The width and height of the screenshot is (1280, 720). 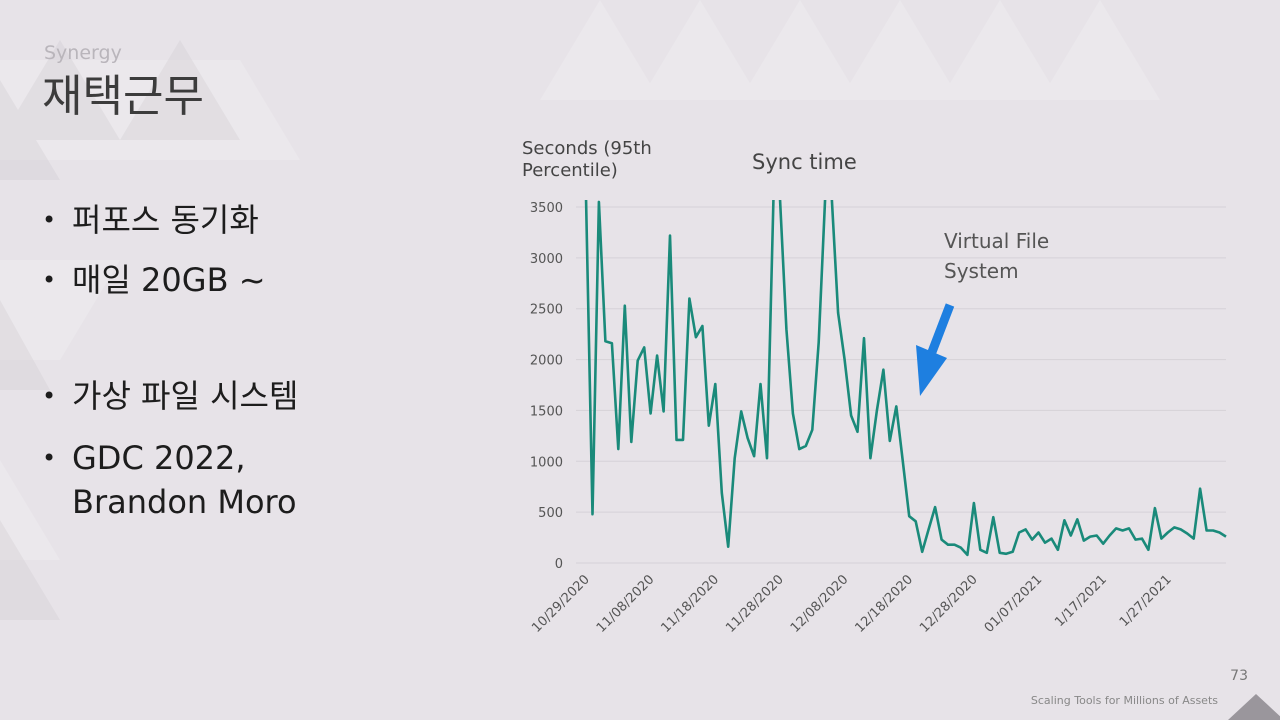 What do you see at coordinates (169, 220) in the screenshot?
I see `bullet-item: 퍼포스 동기화` at bounding box center [169, 220].